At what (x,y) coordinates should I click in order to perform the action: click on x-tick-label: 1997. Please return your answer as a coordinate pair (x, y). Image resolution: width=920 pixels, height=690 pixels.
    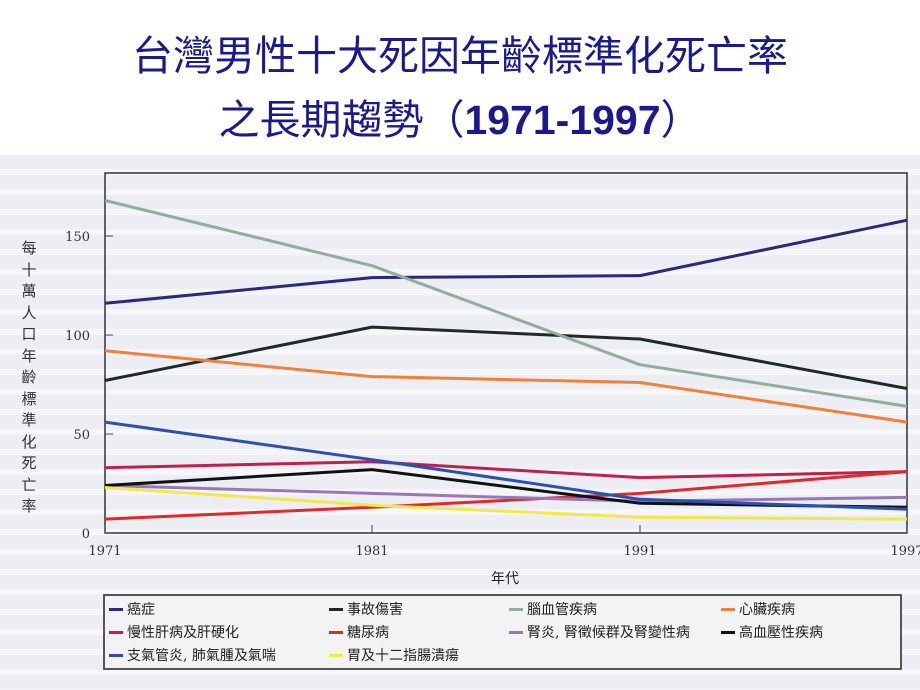
    Looking at the image, I should click on (905, 551).